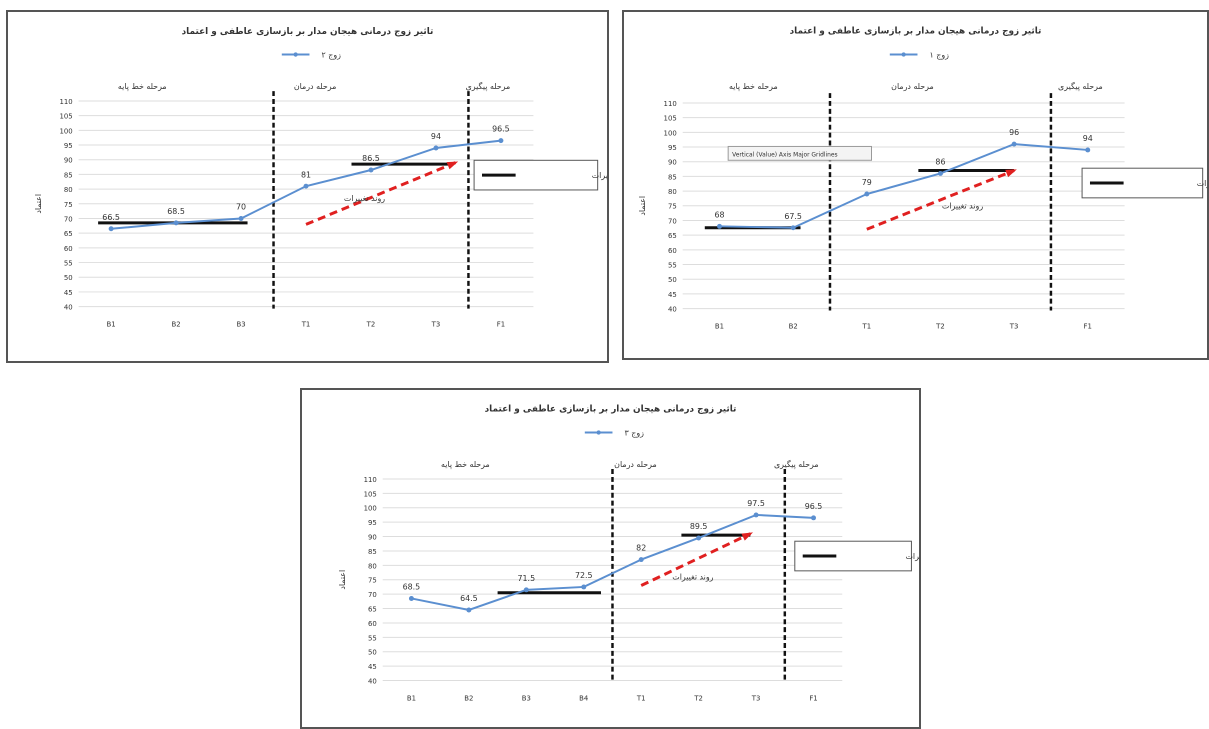 The image size is (1209, 729). What do you see at coordinates (785, 154) in the screenshot?
I see `gridline-tooltip-text: Vertical (Value) Axis Major Gridlines` at bounding box center [785, 154].